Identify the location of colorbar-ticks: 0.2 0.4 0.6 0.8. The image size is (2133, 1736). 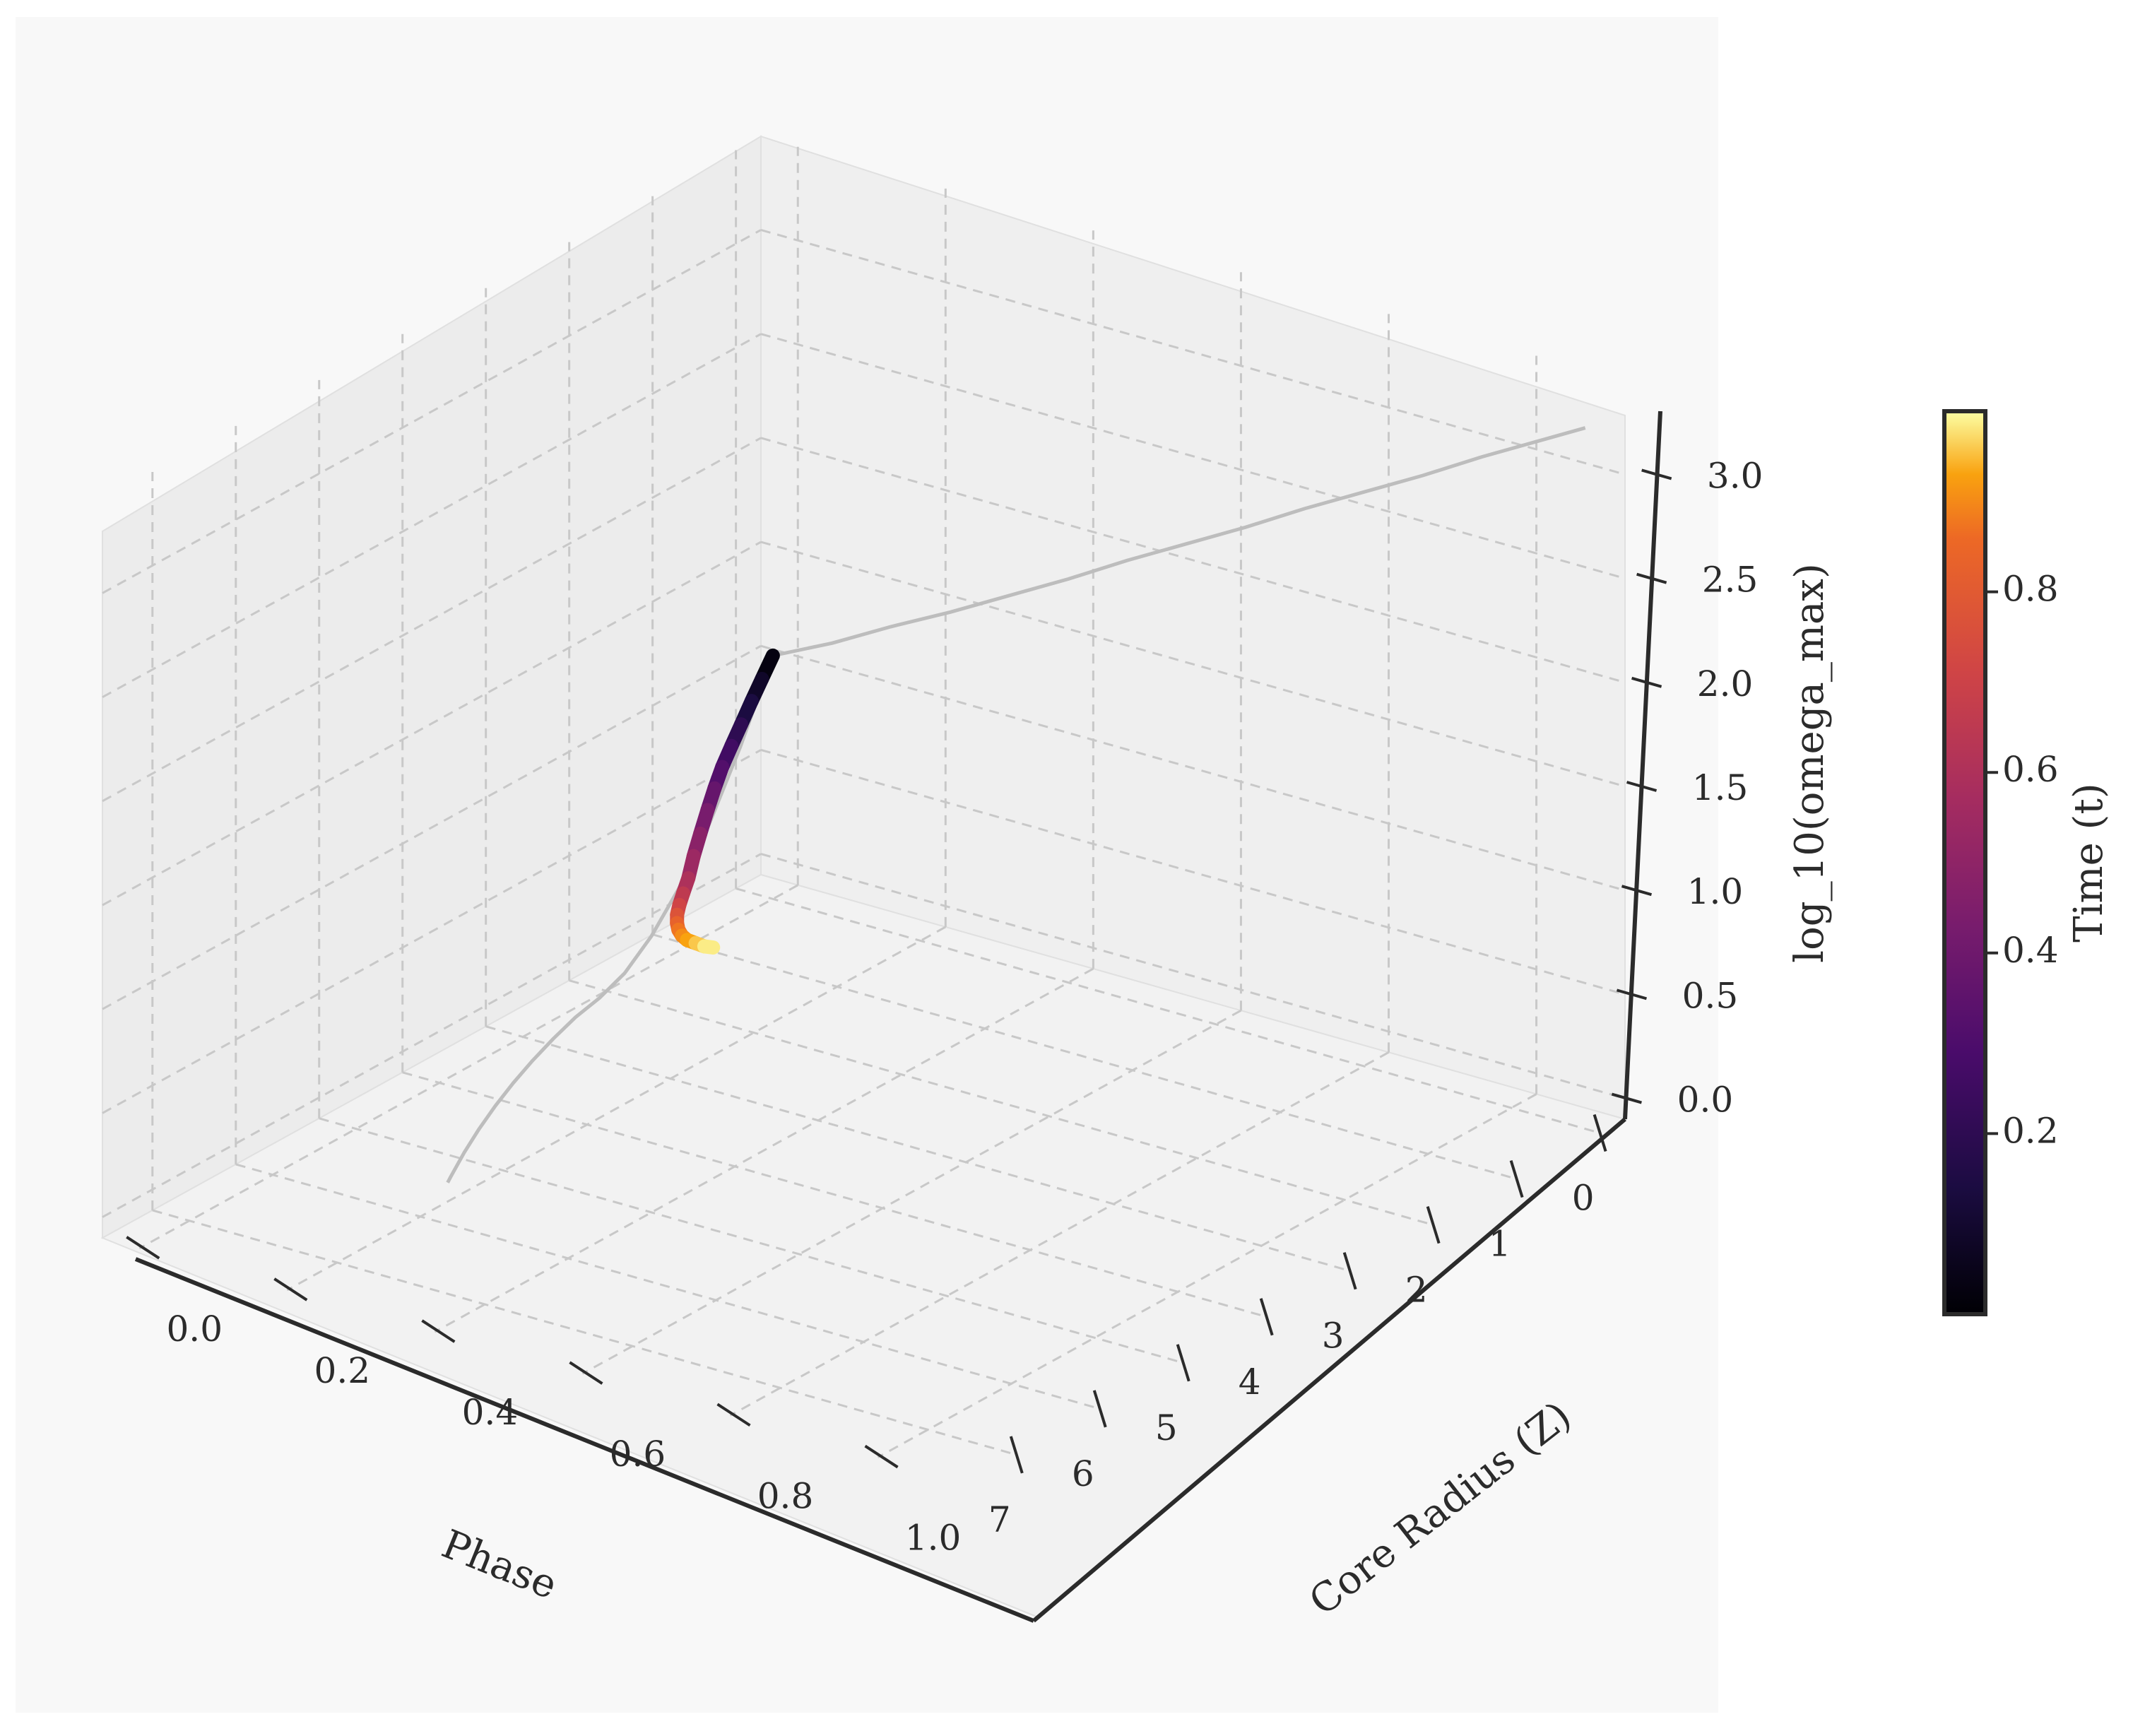
(2022, 860).